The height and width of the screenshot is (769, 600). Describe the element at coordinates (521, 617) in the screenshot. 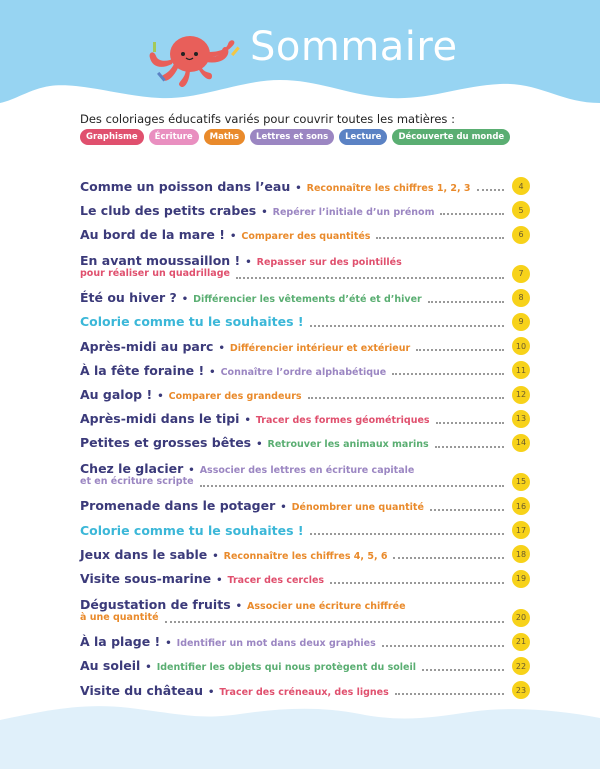

I see `page-number-badge: 20` at that location.